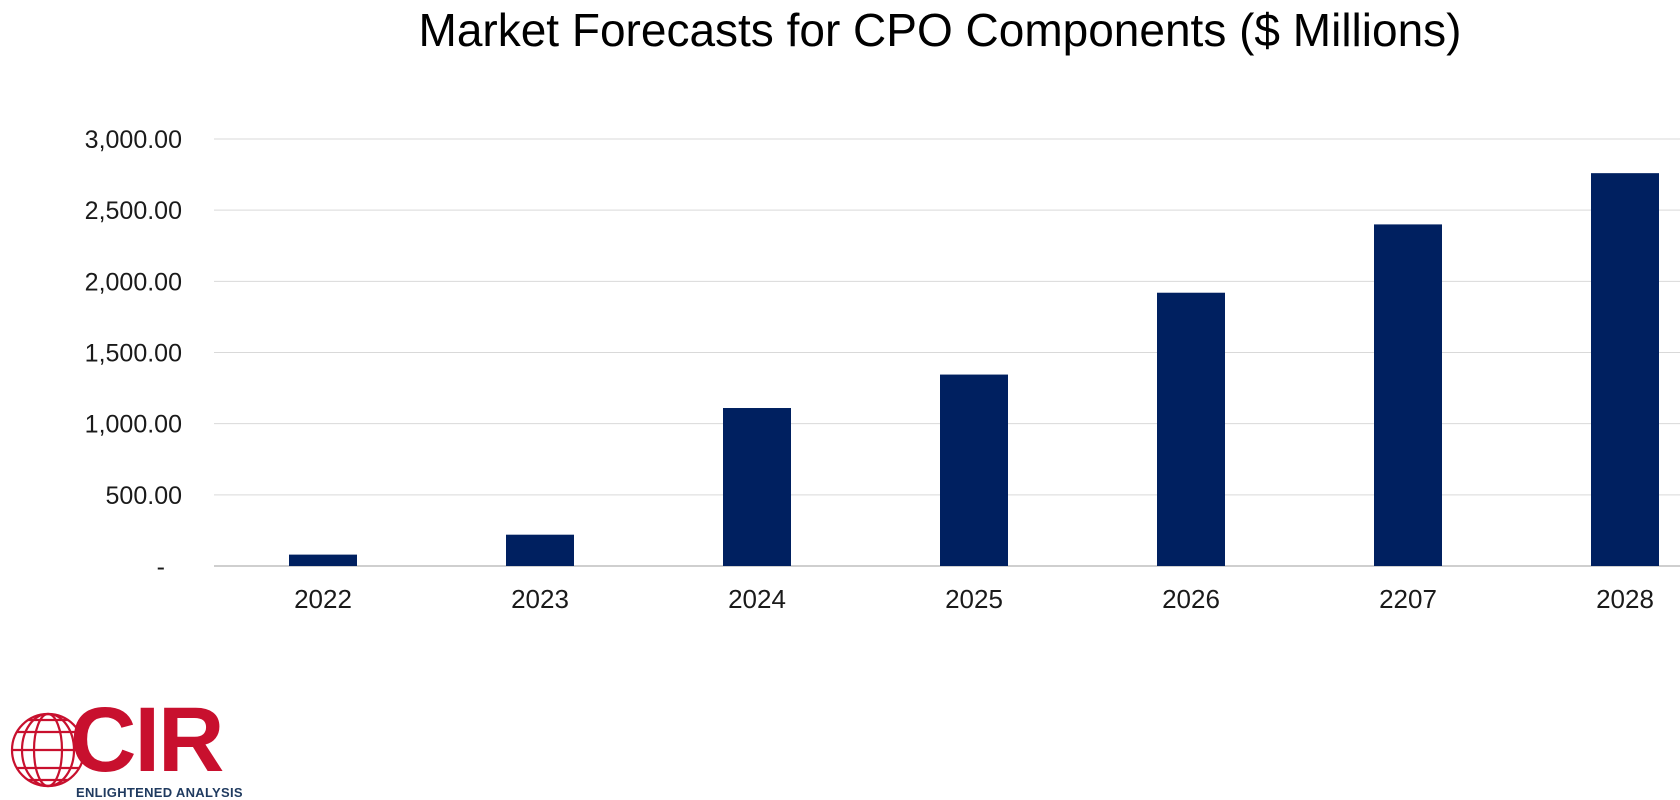 This screenshot has width=1680, height=800. I want to click on y-tick-label: 2,500.00, so click(133, 211).